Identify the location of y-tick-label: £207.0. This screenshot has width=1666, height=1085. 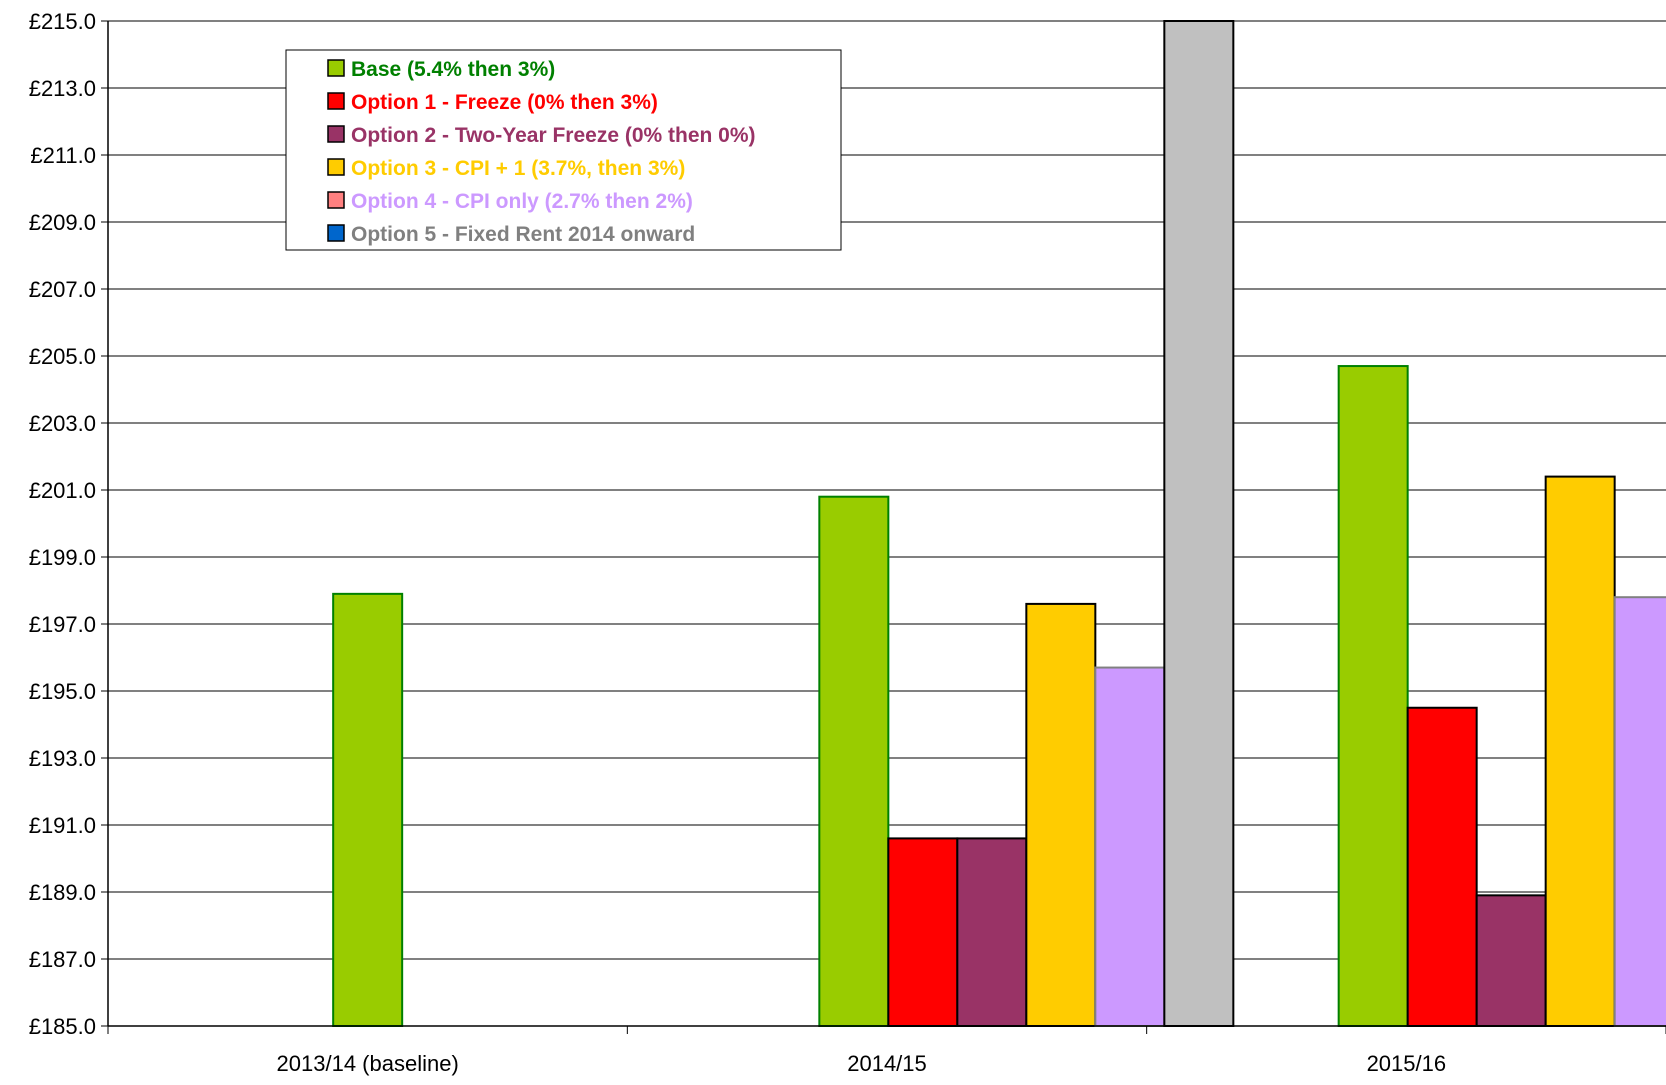
(62, 289).